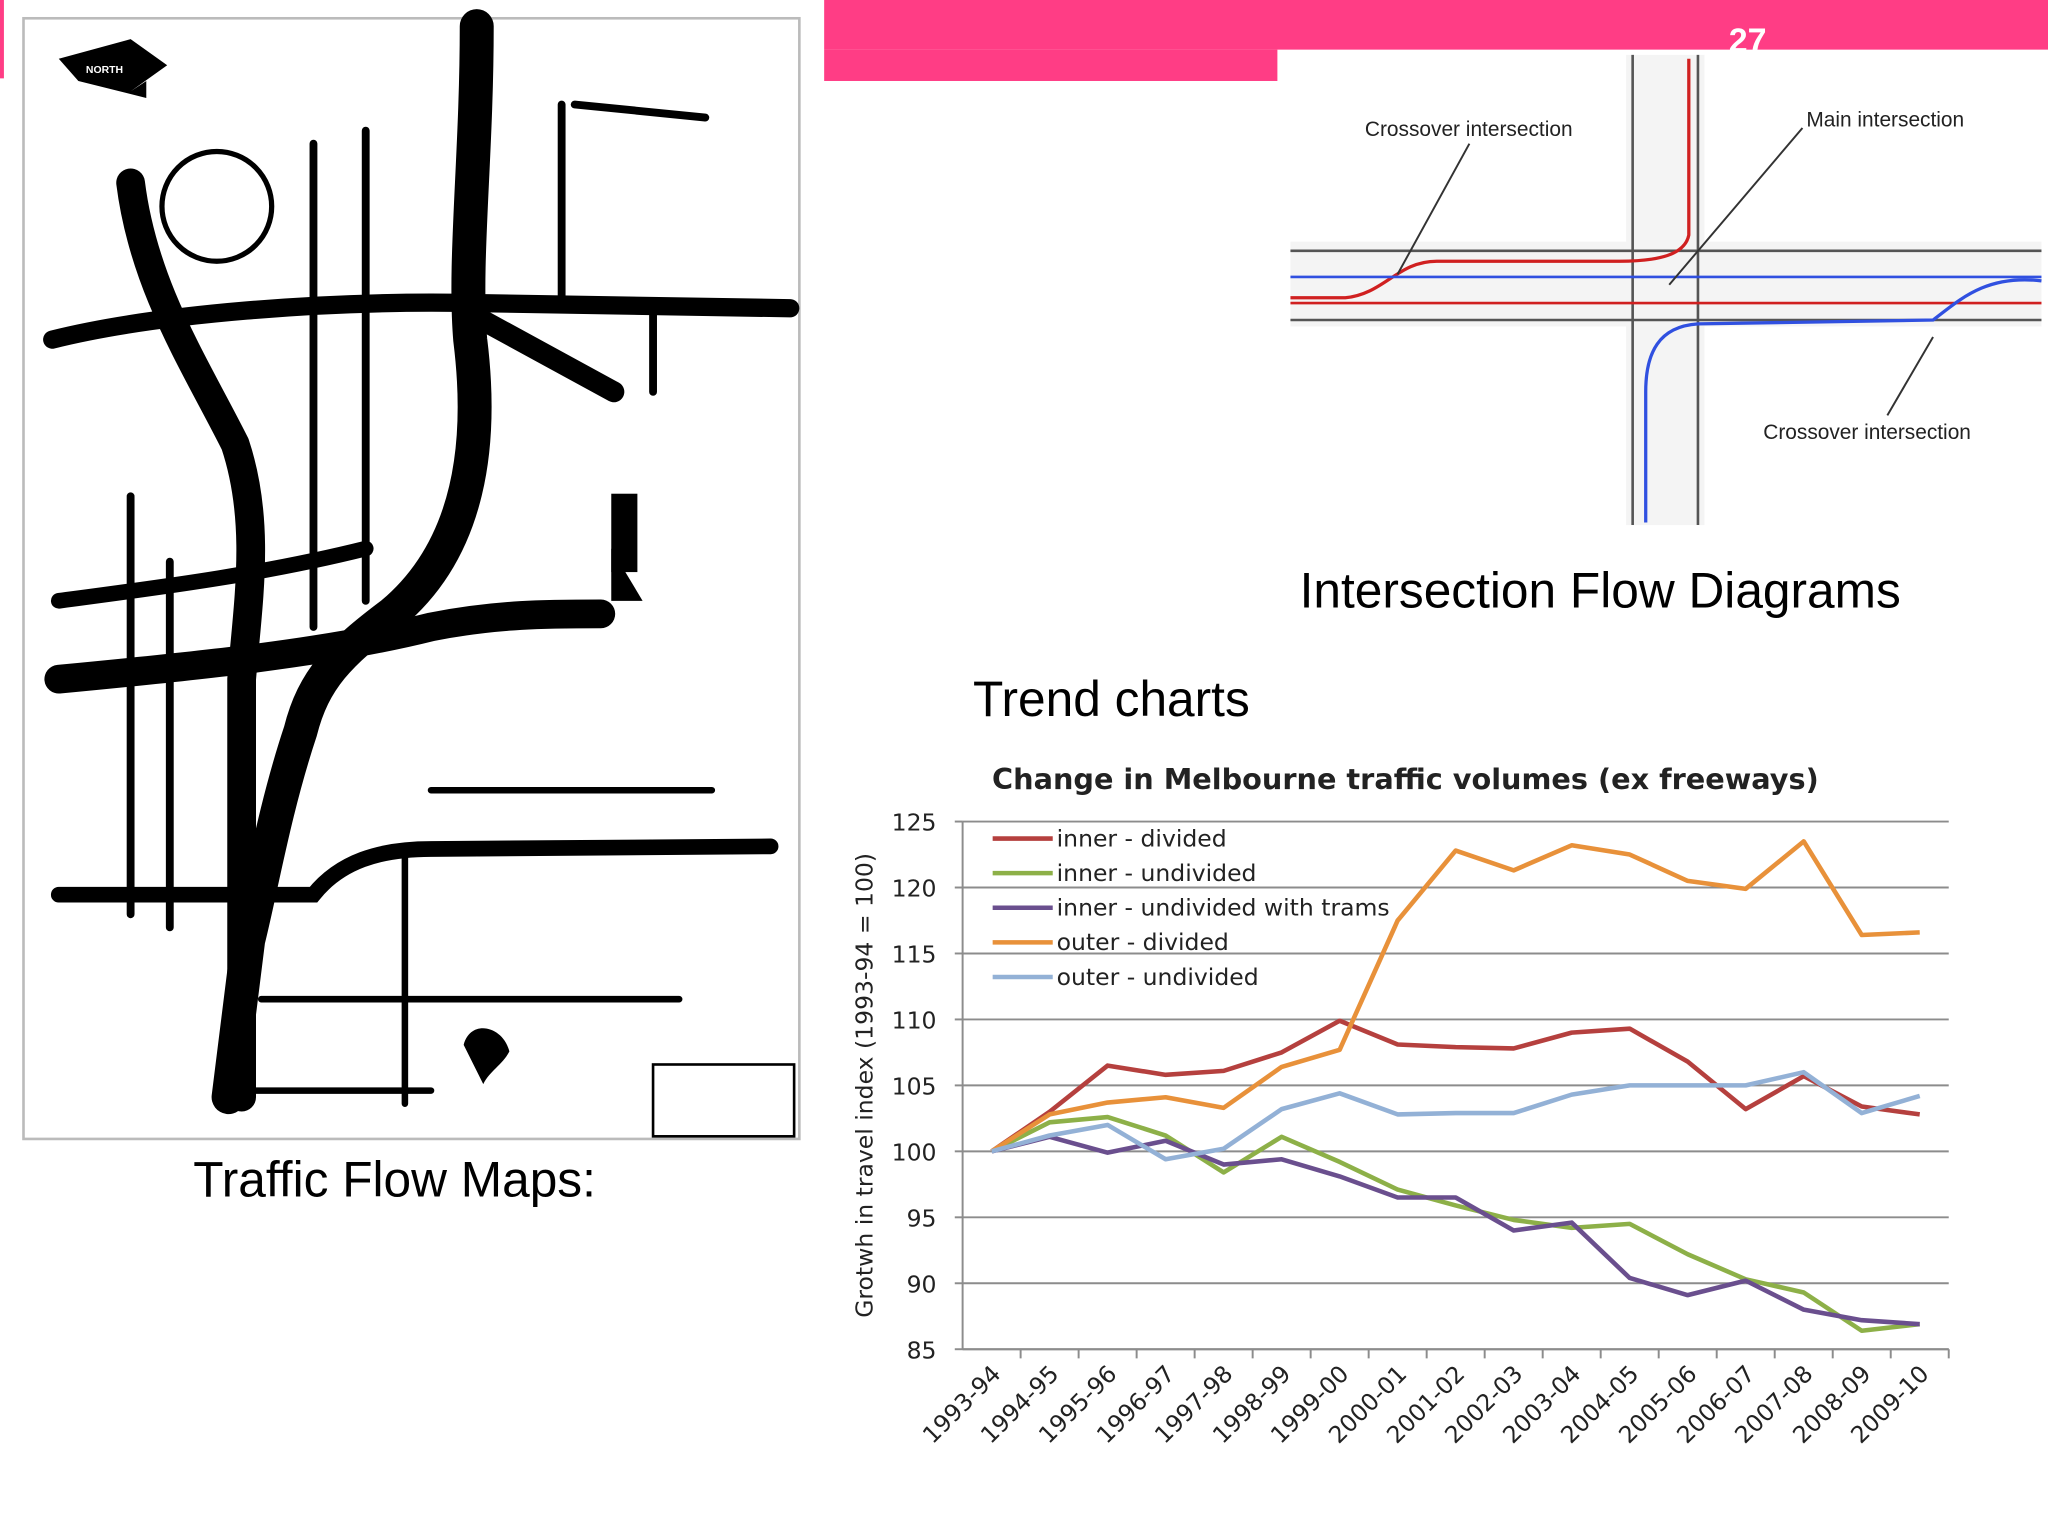 The image size is (2048, 1536). Describe the element at coordinates (1143, 942) in the screenshot. I see `legend-label: outer - divided` at that location.